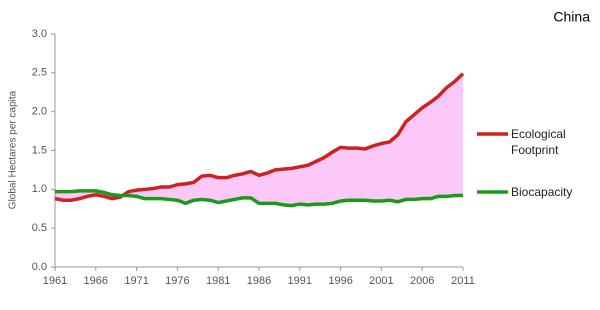 The height and width of the screenshot is (310, 600). Describe the element at coordinates (340, 281) in the screenshot. I see `x-tick-label: 1996` at that location.